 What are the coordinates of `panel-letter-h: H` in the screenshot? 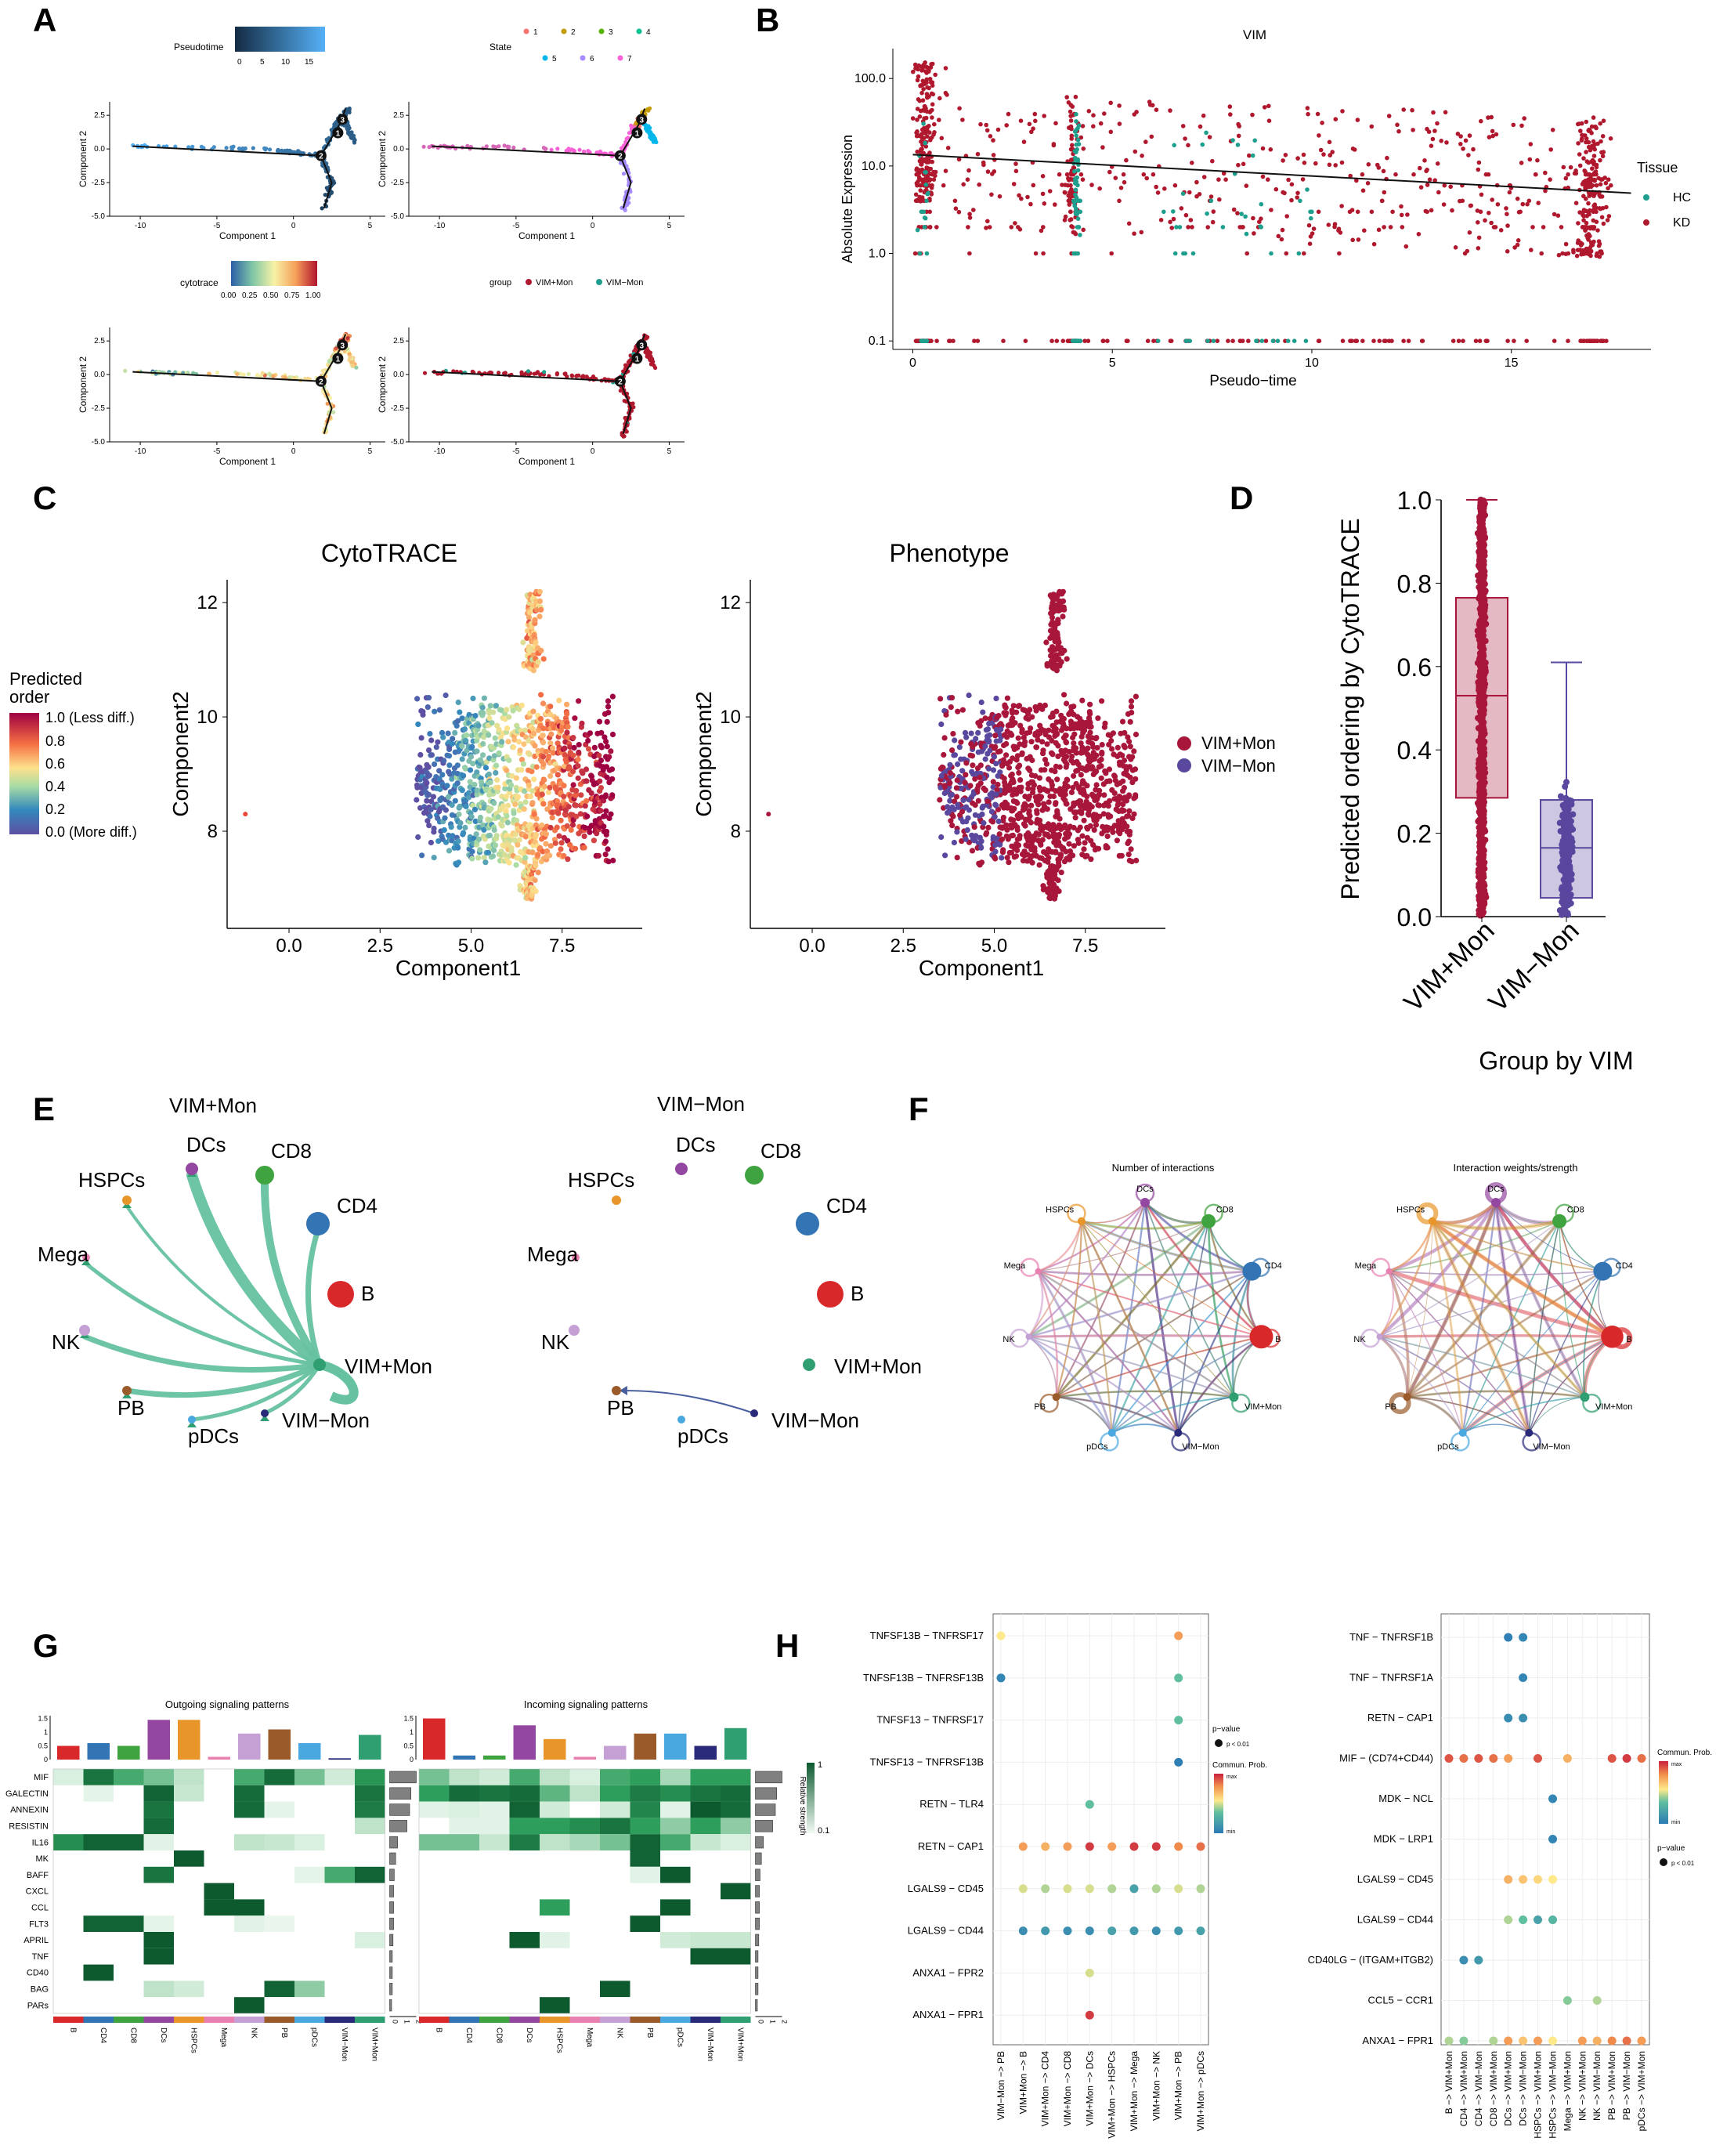 It's located at (787, 1645).